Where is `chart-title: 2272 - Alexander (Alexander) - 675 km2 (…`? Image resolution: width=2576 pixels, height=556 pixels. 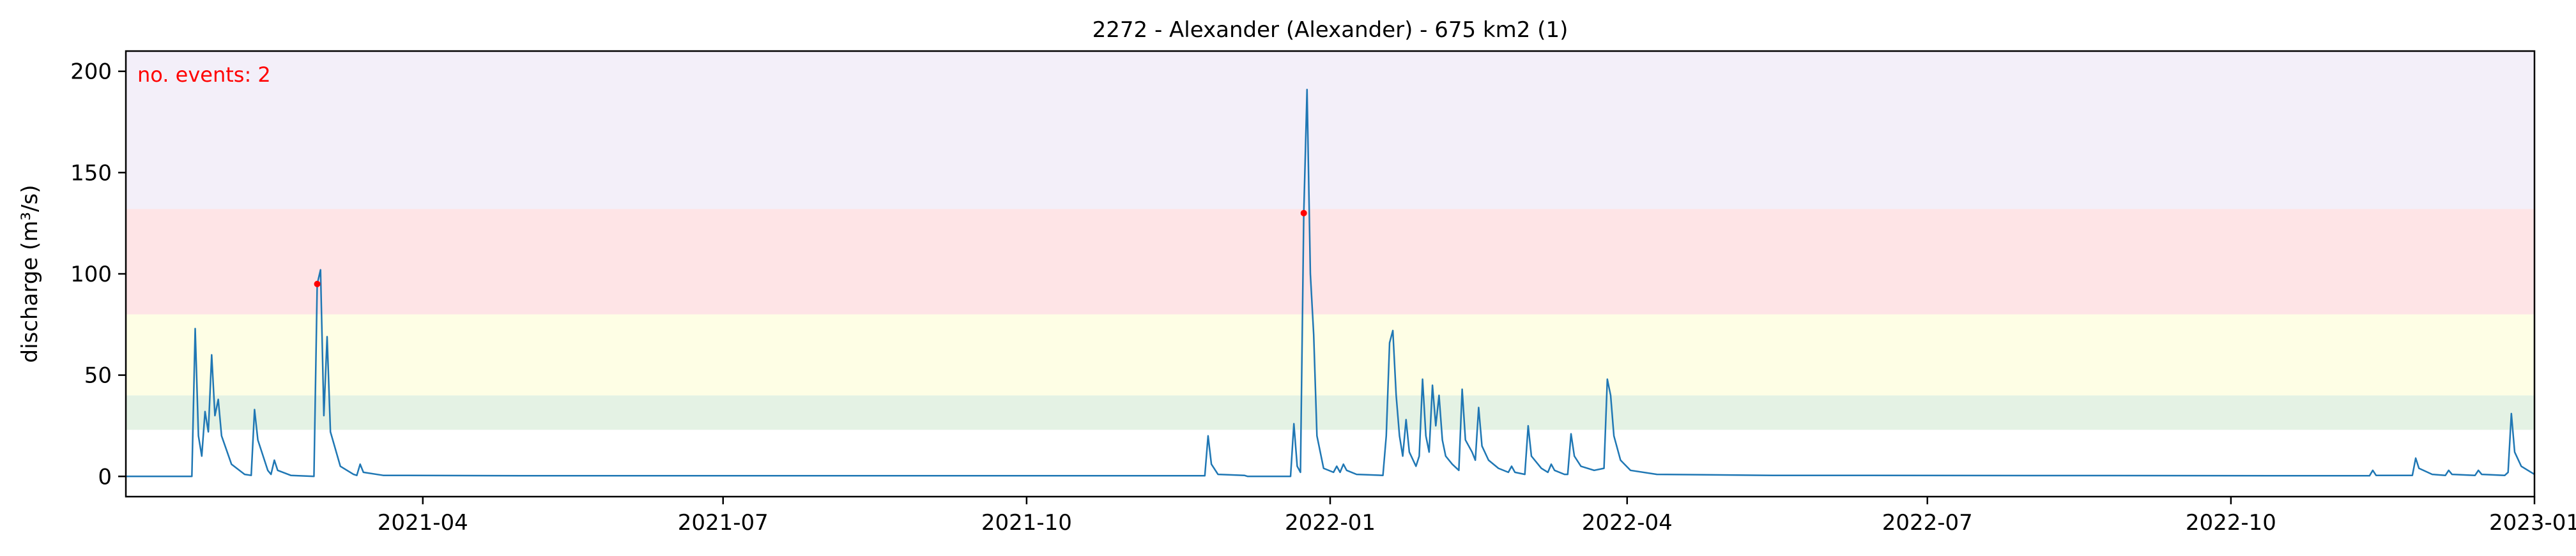 chart-title: 2272 - Alexander (Alexander) - 675 km2 (… is located at coordinates (1330, 30).